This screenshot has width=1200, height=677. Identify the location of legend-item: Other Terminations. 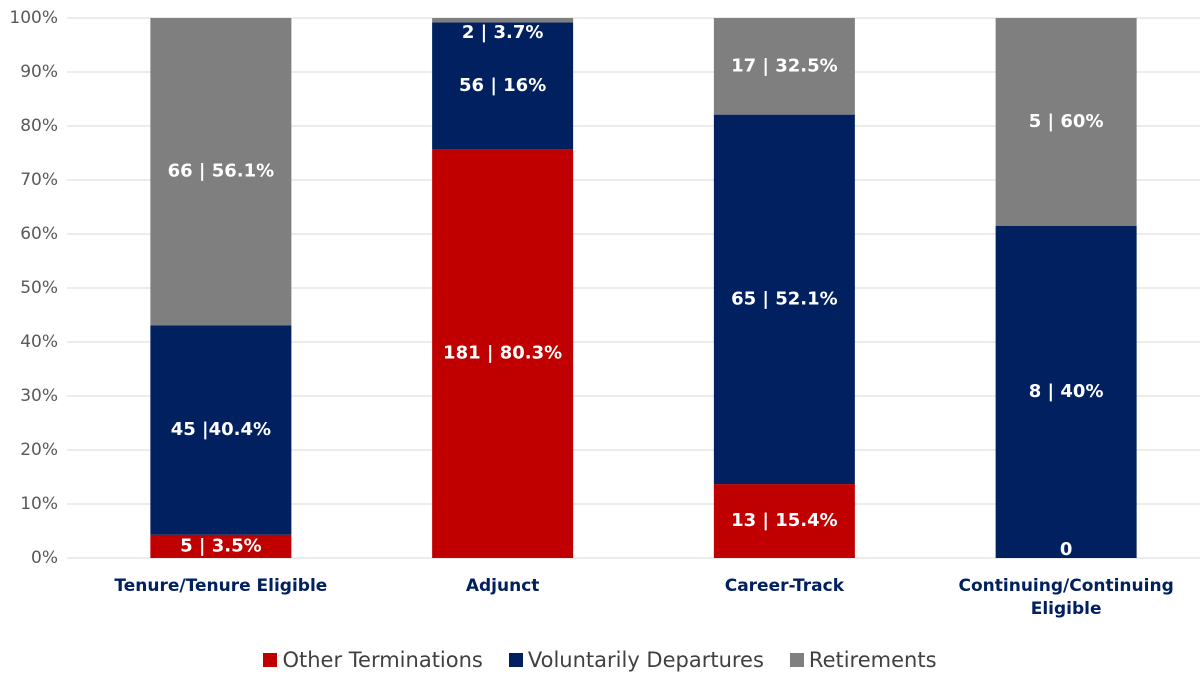
(373, 660).